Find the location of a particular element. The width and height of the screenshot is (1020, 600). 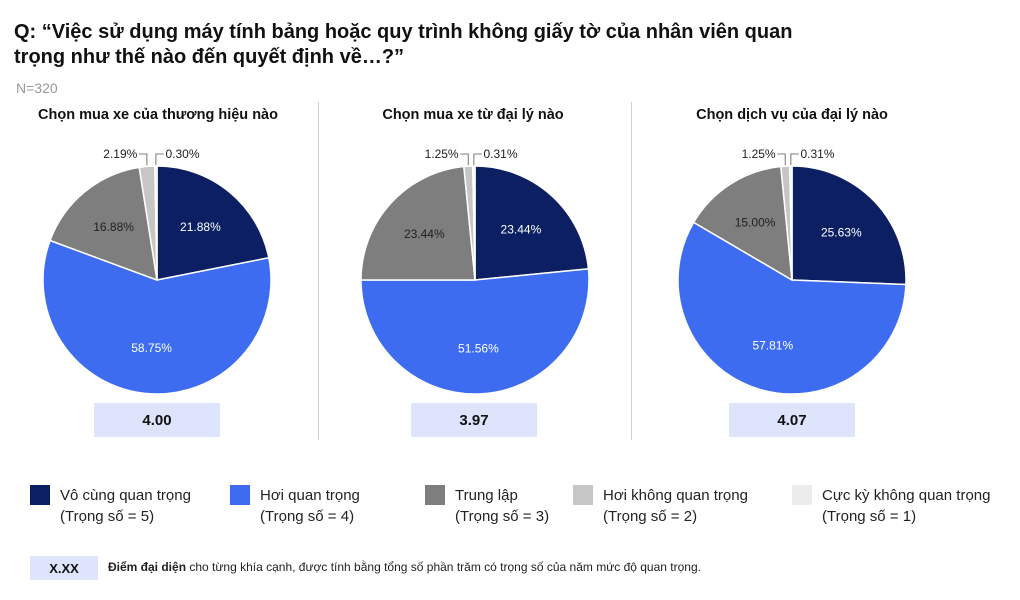

legend-label: Hơi không quan trọng (Trọng số = 2) is located at coordinates (675, 506).